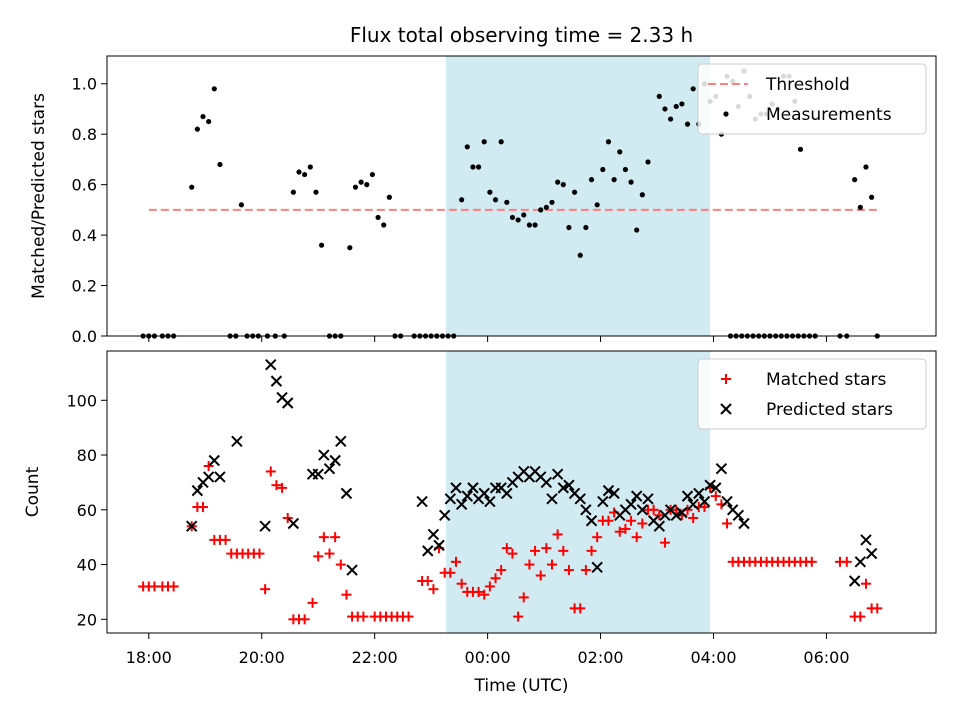  What do you see at coordinates (601, 657) in the screenshot?
I see `x-tick-label: 02:00` at bounding box center [601, 657].